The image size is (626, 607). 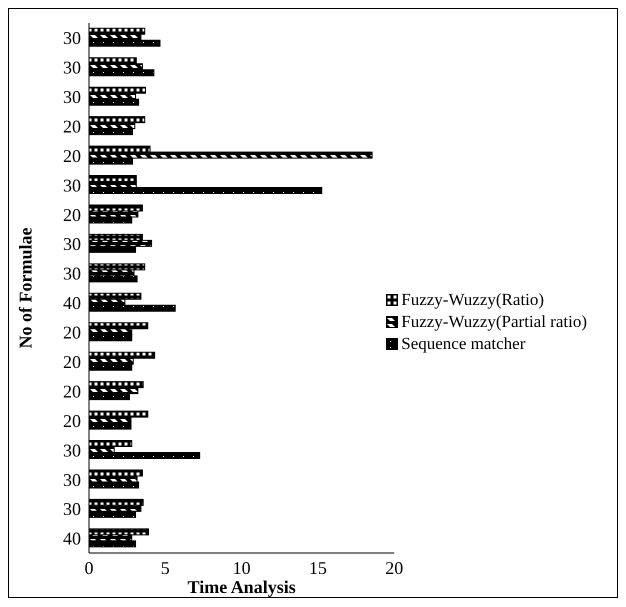 What do you see at coordinates (165, 568) in the screenshot?
I see `x-tick-label: 5` at bounding box center [165, 568].